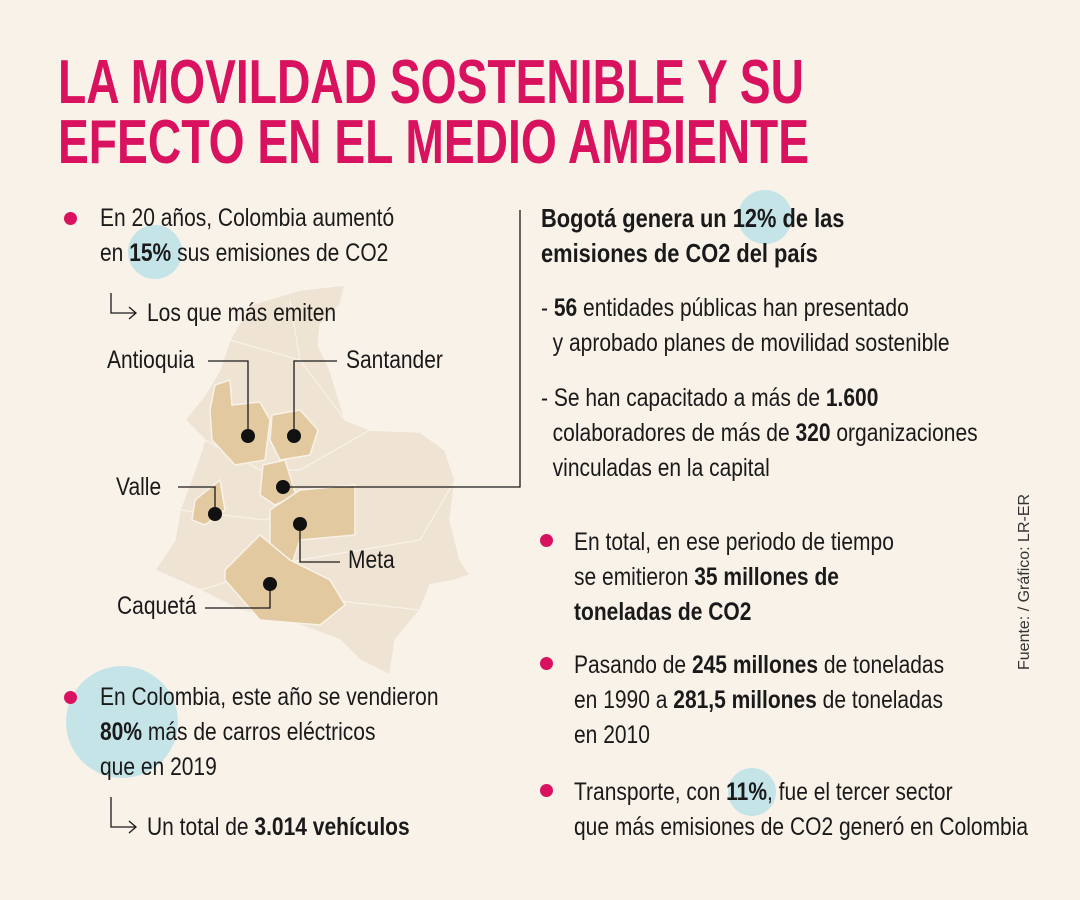 Image resolution: width=1080 pixels, height=900 pixels. Describe the element at coordinates (332, 827) in the screenshot. I see `emphasis-text: 3.014 vehículos` at that location.